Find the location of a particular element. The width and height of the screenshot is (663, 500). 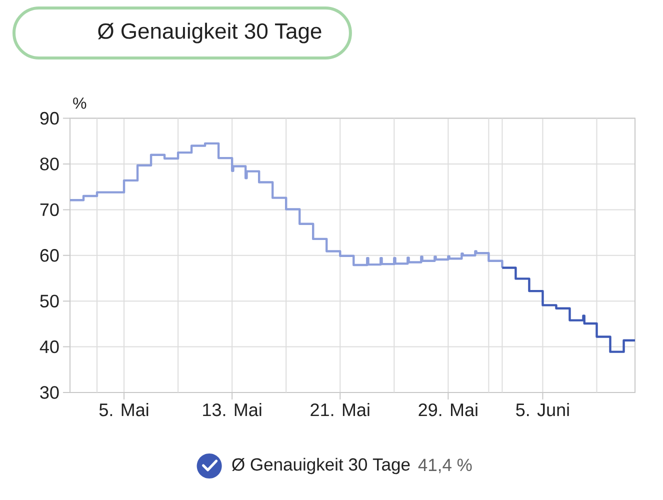

y-tick-label: 50 is located at coordinates (49, 301).